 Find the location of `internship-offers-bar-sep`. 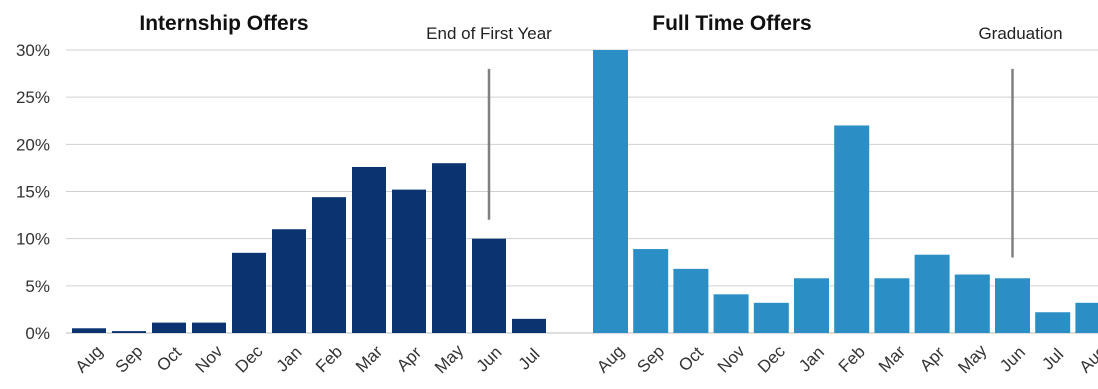

internship-offers-bar-sep is located at coordinates (129, 332).